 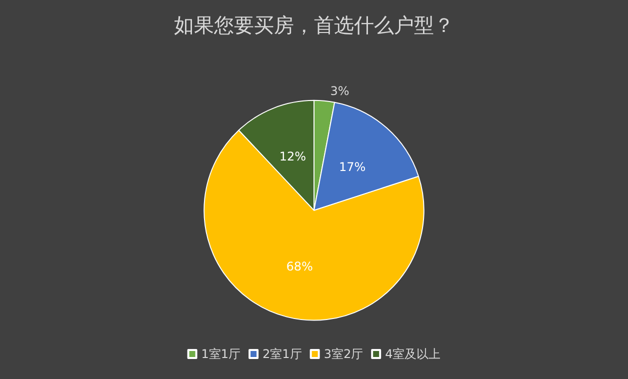 I want to click on legend-label: 4室及以上, so click(x=413, y=354).